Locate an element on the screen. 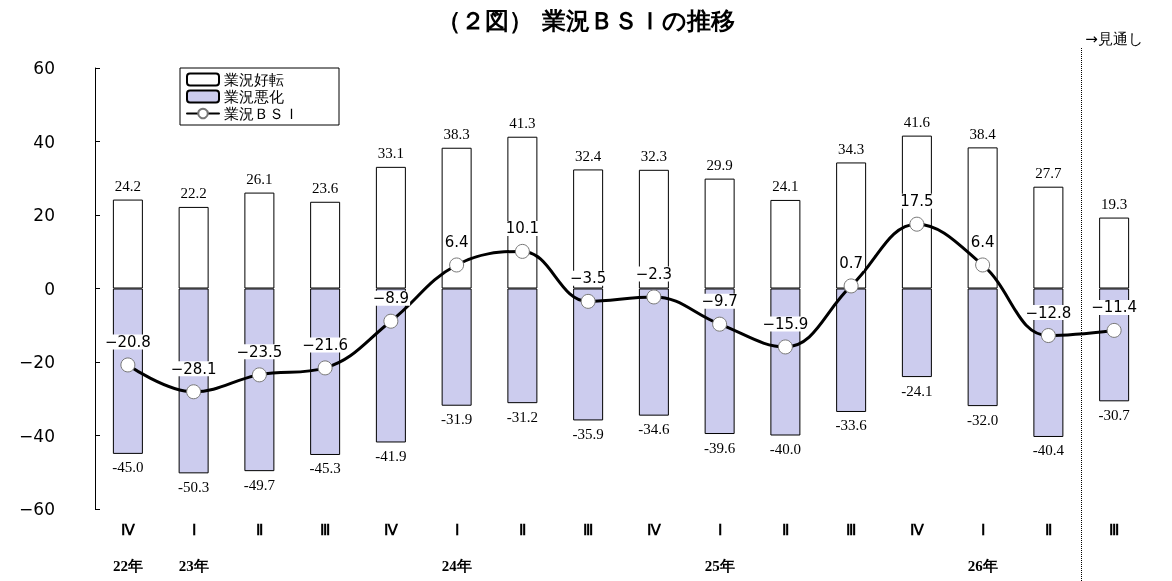 This screenshot has height=581, width=1172. data-label: −11.4 is located at coordinates (1114, 307).